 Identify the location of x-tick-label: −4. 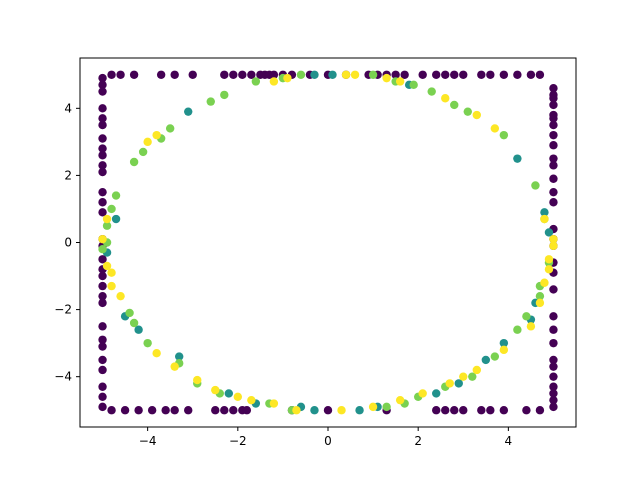
(148, 441).